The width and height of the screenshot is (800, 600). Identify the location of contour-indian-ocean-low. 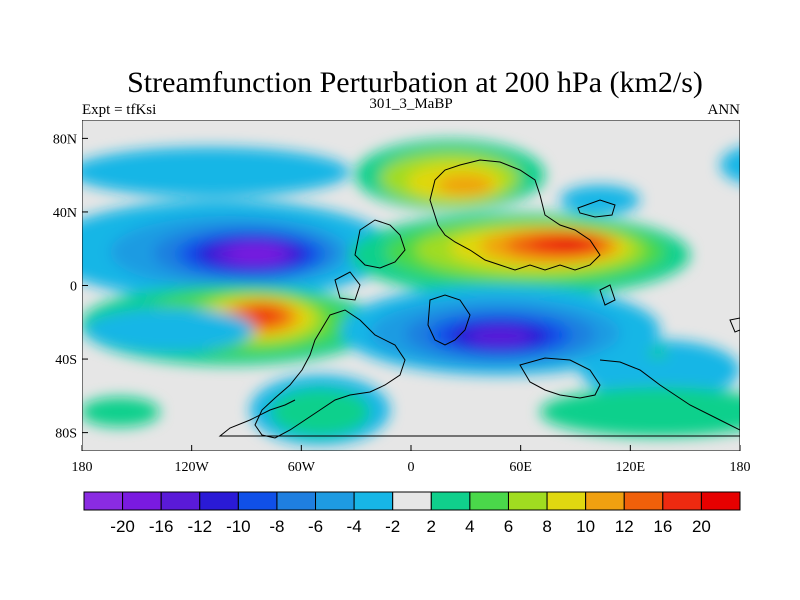
(495, 333).